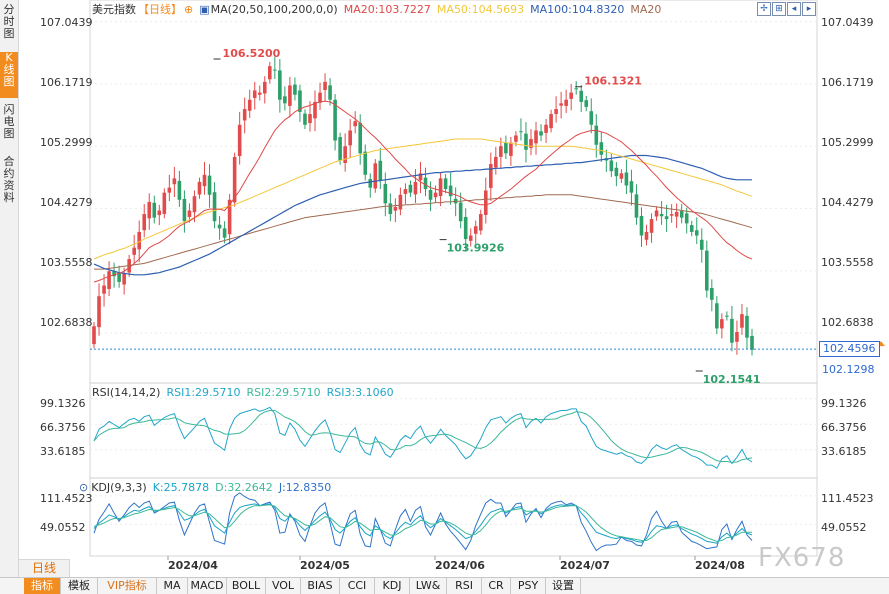  What do you see at coordinates (189, 9) in the screenshot?
I see `settings-icon: ⊕` at bounding box center [189, 9].